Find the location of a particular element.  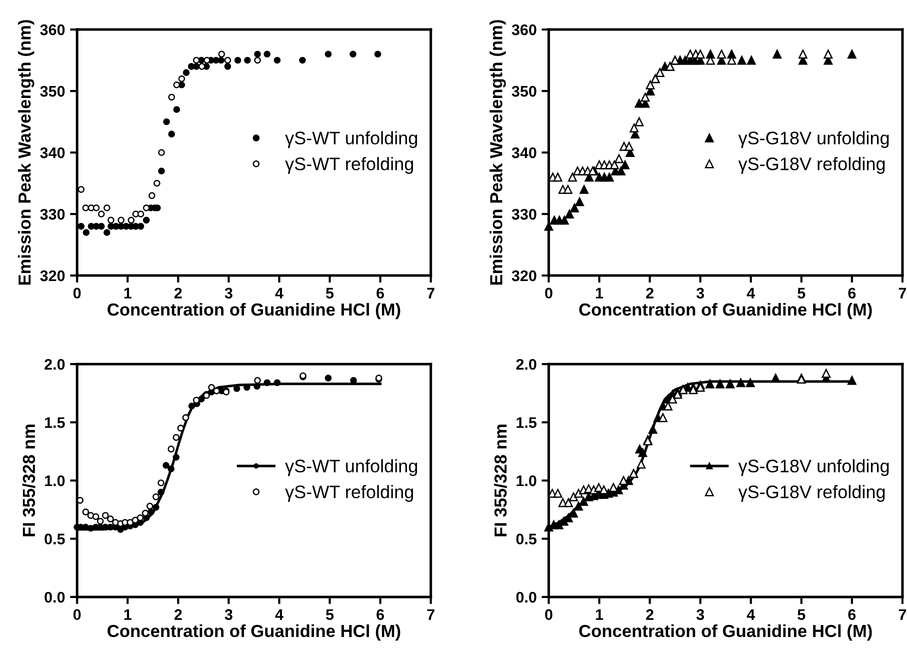

y-tick-label: 1.5 is located at coordinates (526, 422).